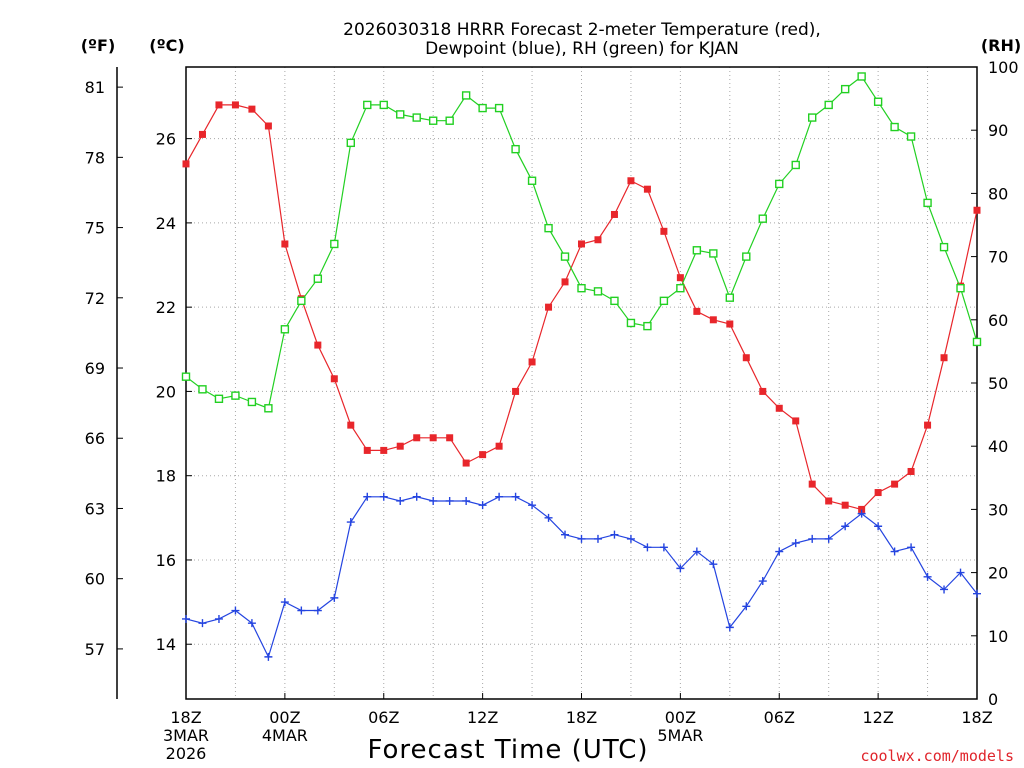 This screenshot has height=768, width=1024. What do you see at coordinates (95, 298) in the screenshot?
I see `fahrenheit-tick-label: 72` at bounding box center [95, 298].